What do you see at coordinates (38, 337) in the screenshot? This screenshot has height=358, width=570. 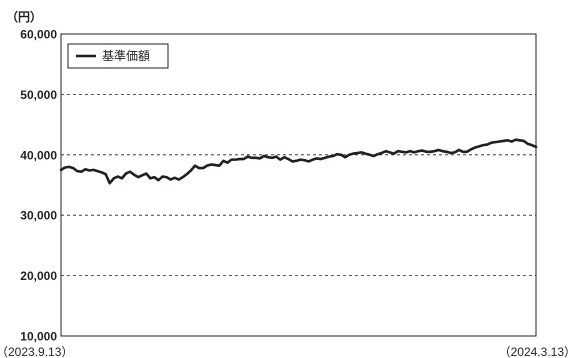 I see `y-tick-label-10000: 10,000` at bounding box center [38, 337].